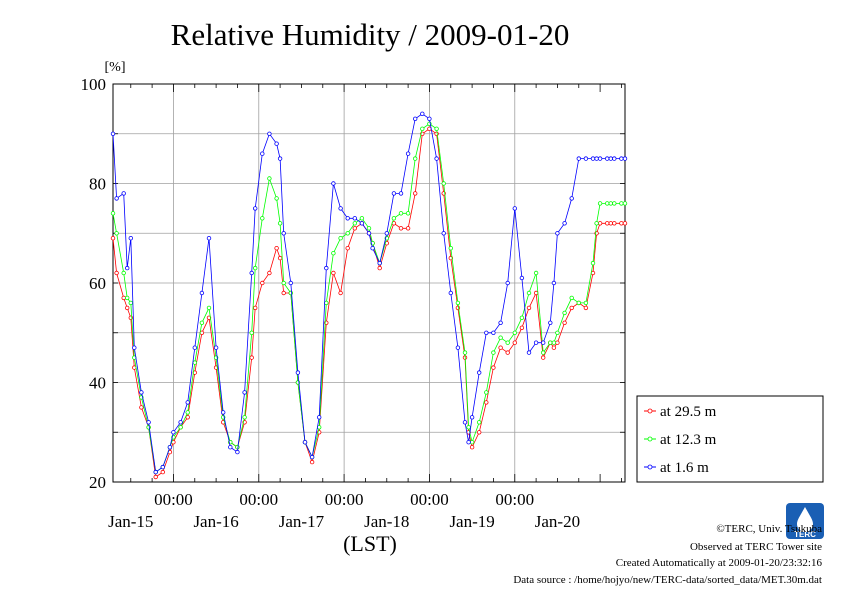 The height and width of the screenshot is (595, 842). What do you see at coordinates (370, 34) in the screenshot?
I see `chart-title: Relative Humidity / 2009-01-20` at bounding box center [370, 34].